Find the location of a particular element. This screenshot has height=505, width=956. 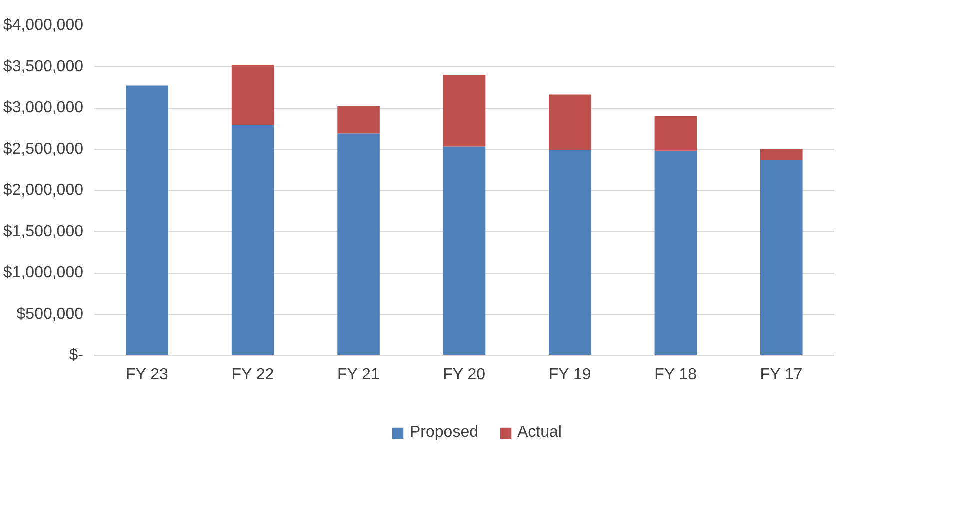

y-tick-label: $2,500,000 is located at coordinates (43, 149).